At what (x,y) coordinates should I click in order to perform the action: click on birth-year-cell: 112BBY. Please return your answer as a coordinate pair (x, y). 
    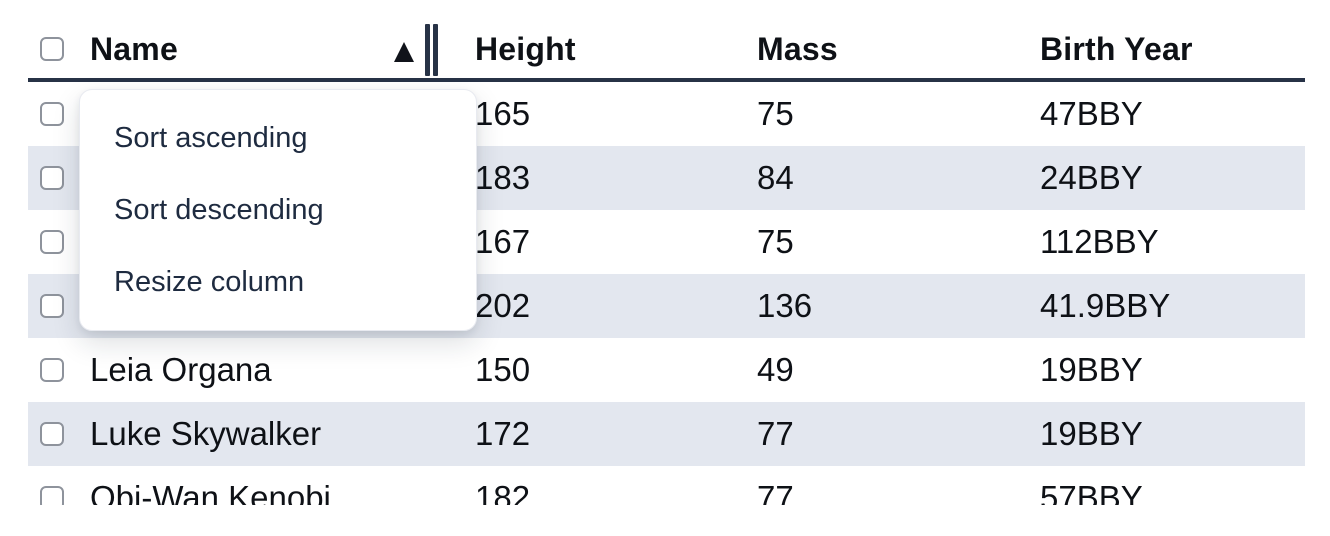
    Looking at the image, I should click on (1099, 241).